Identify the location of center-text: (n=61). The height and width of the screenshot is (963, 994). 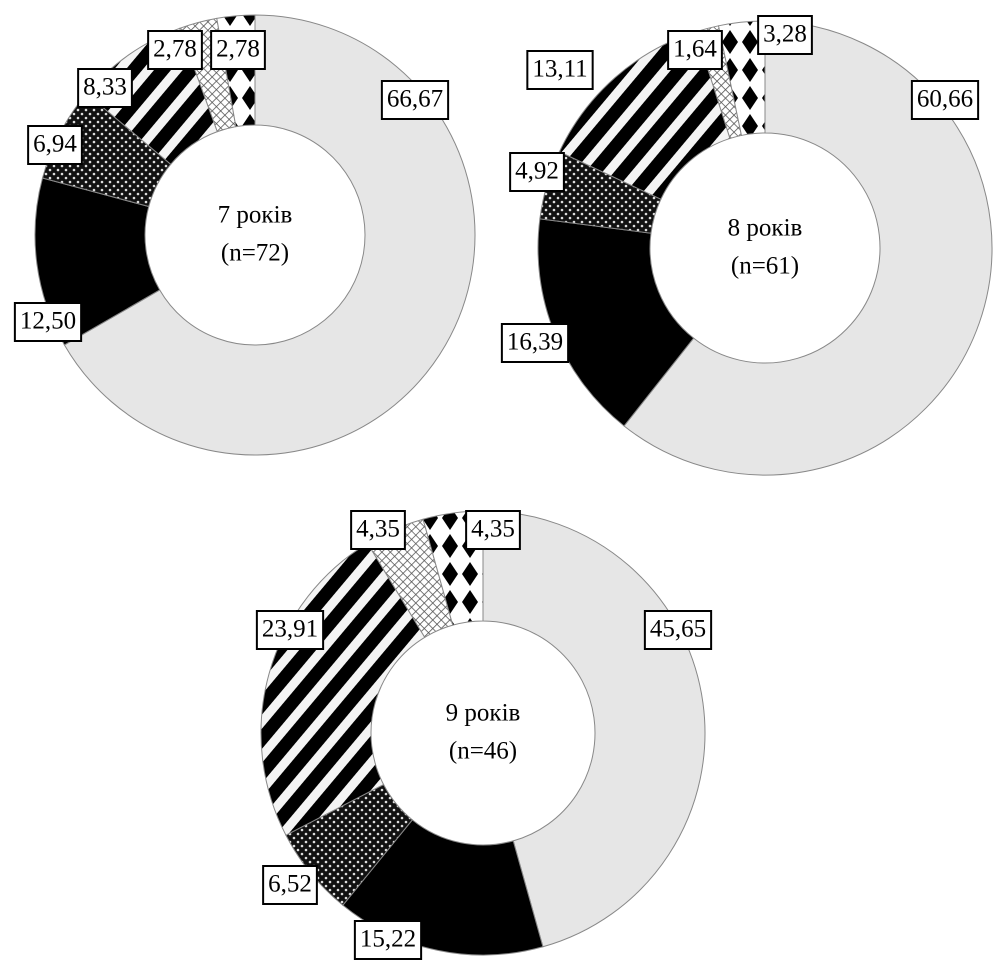
(765, 266).